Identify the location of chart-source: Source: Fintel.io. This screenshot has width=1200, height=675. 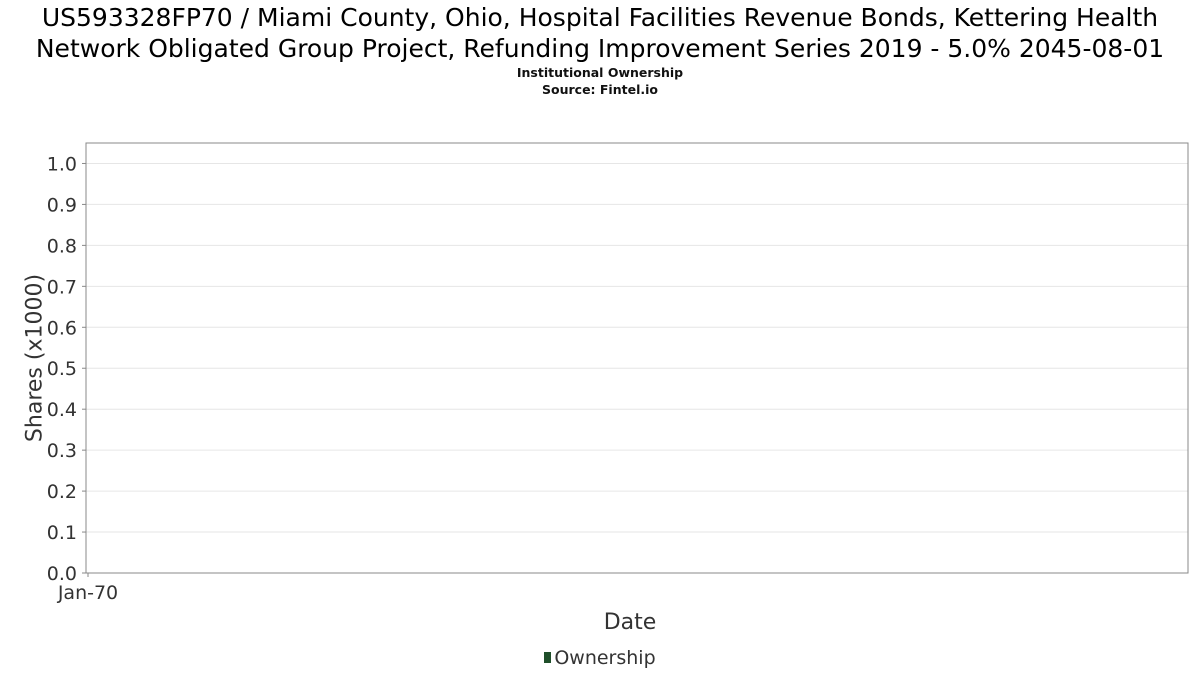
(600, 89).